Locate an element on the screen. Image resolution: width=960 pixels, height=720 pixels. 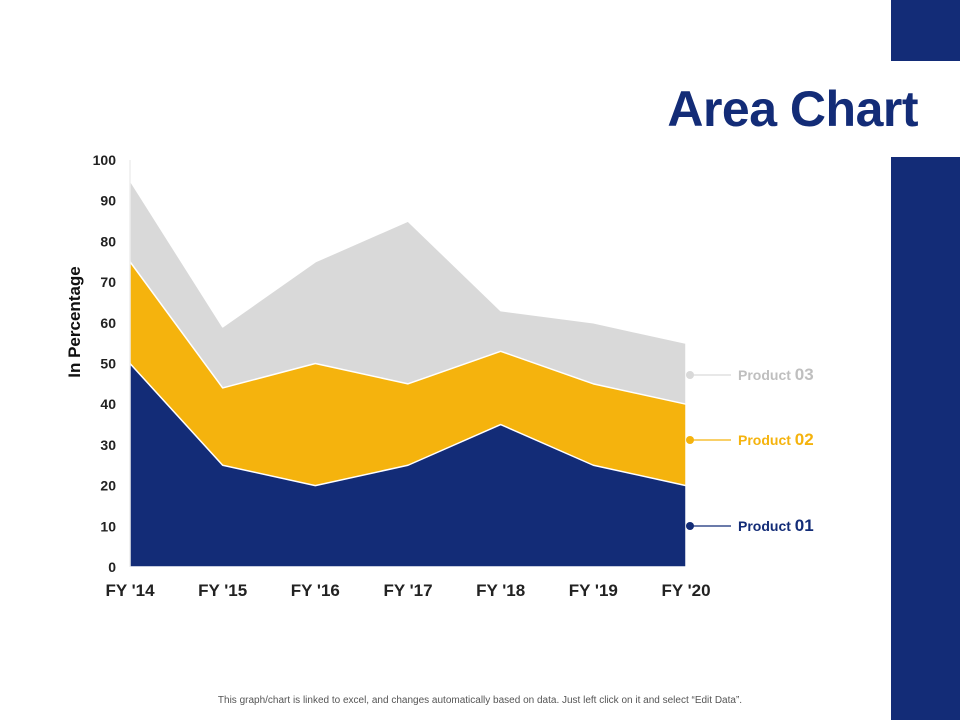
legend-item-product-03: Product 03 is located at coordinates (750, 374).